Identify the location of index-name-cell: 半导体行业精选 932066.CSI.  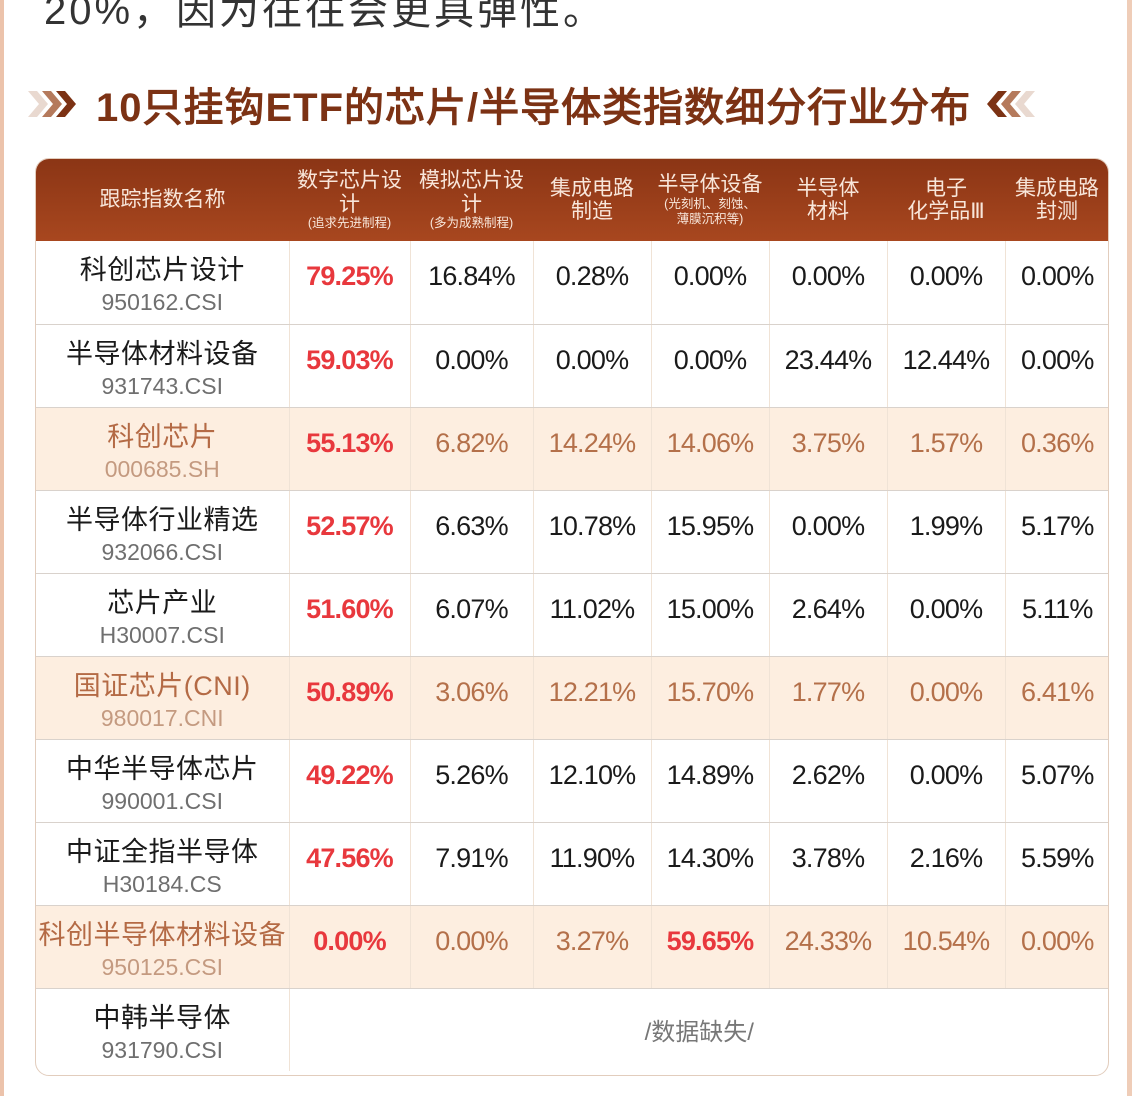
(163, 532).